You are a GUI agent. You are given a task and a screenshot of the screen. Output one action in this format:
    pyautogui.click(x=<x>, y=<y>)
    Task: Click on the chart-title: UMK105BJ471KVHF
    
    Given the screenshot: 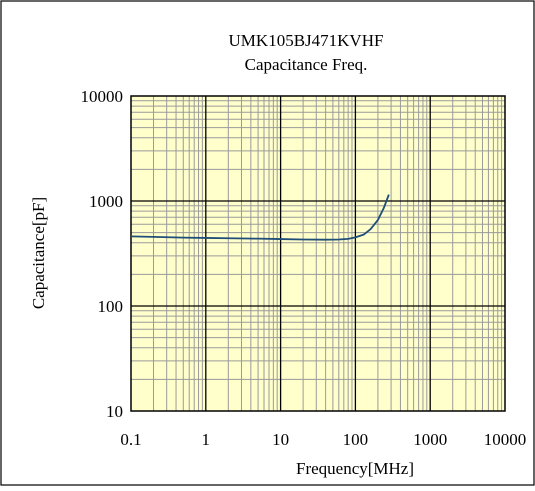 What is the action you would take?
    pyautogui.click(x=306, y=40)
    